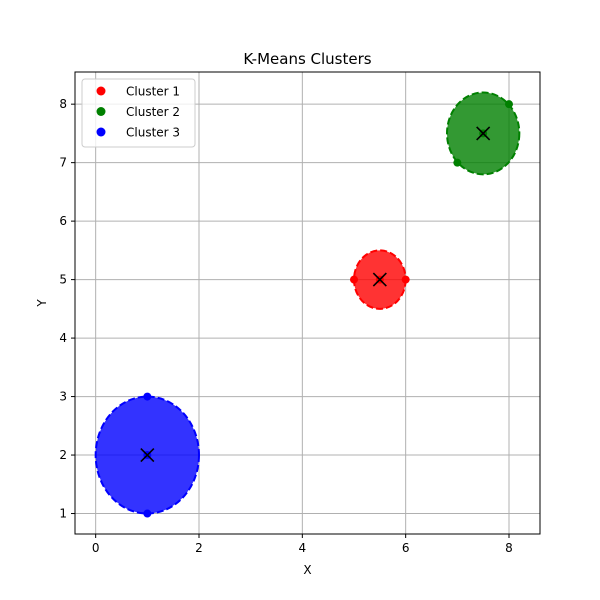  Describe the element at coordinates (67, 309) in the screenshot. I see `y-axis-ticks: 1 2 3 4 5 6 7 8` at that location.